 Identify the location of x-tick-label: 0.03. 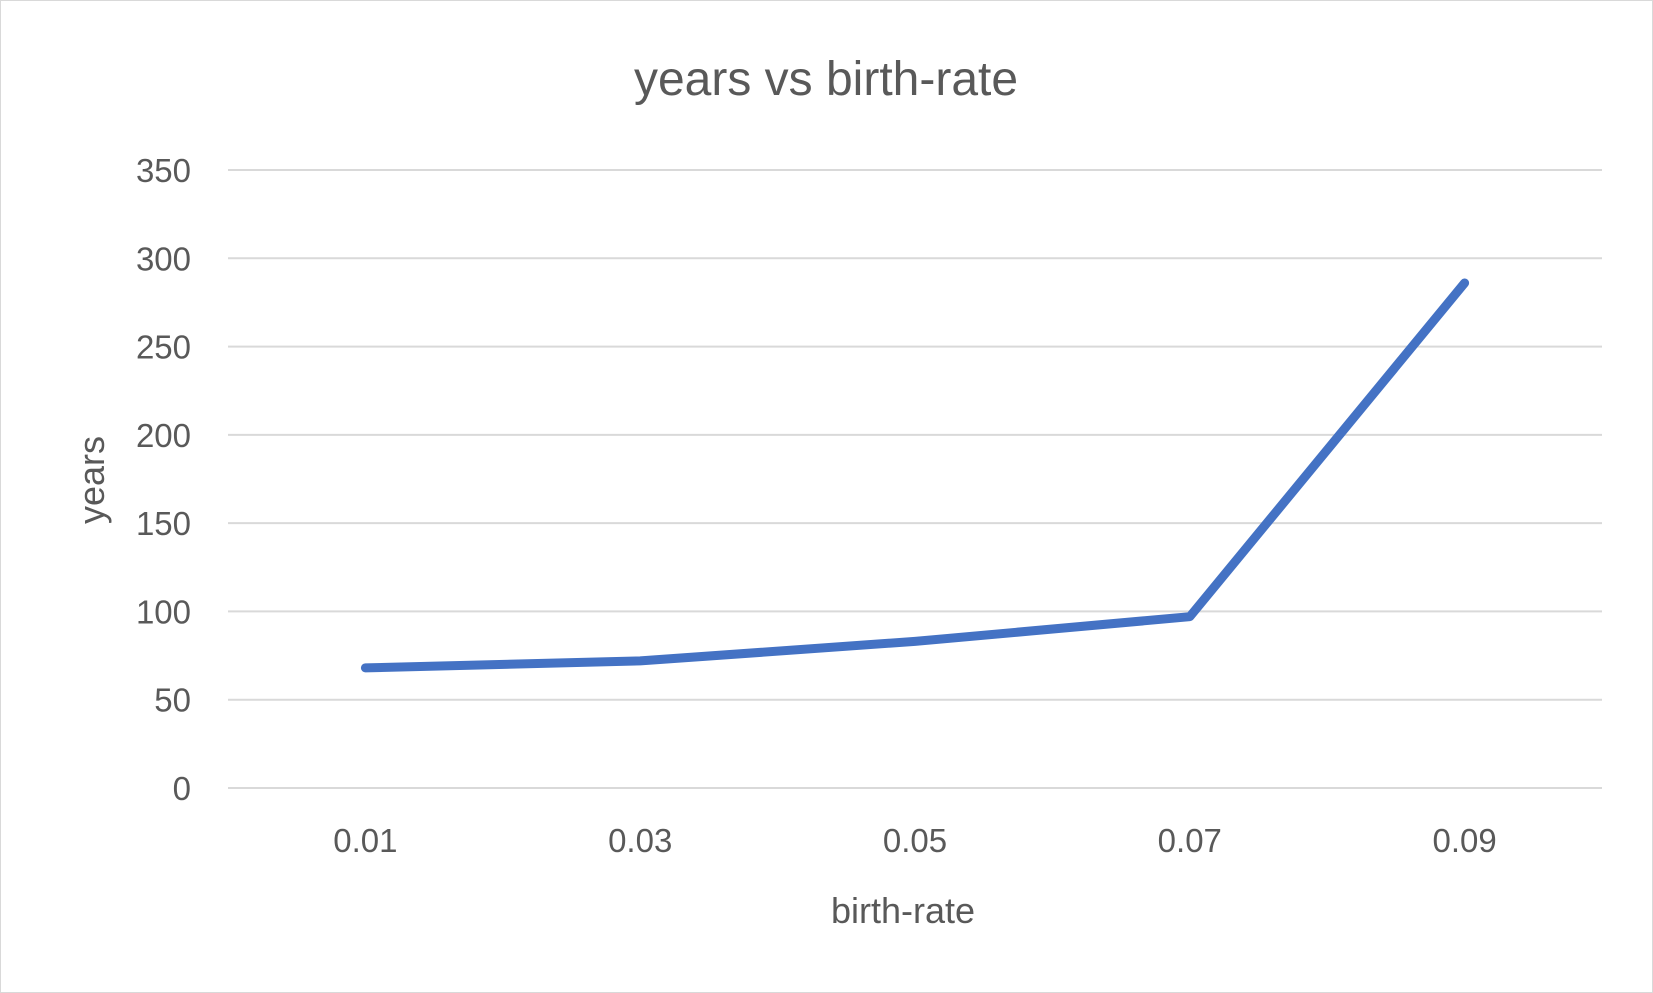
(640, 840).